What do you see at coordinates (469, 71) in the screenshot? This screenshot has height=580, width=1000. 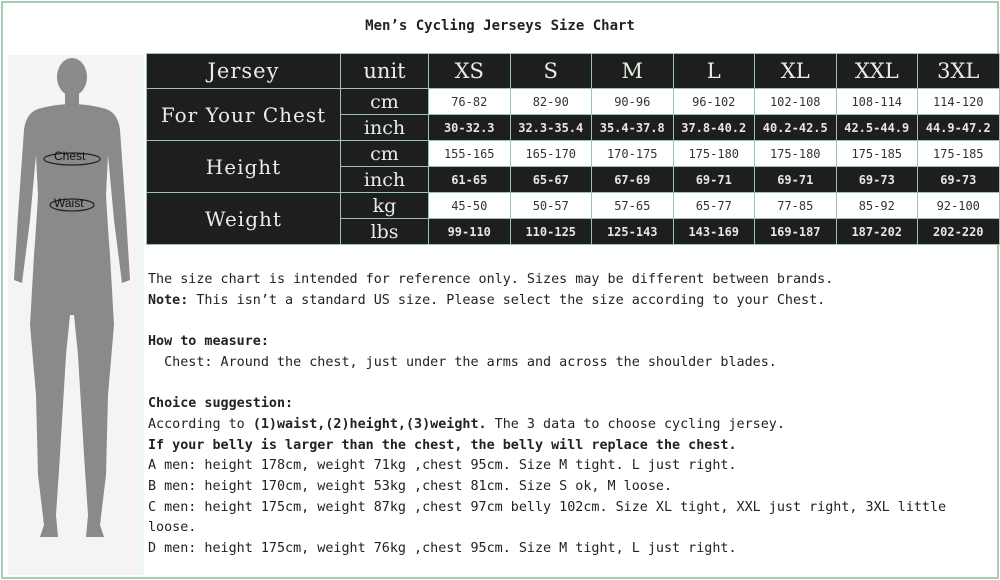 I see `header-size: XS` at bounding box center [469, 71].